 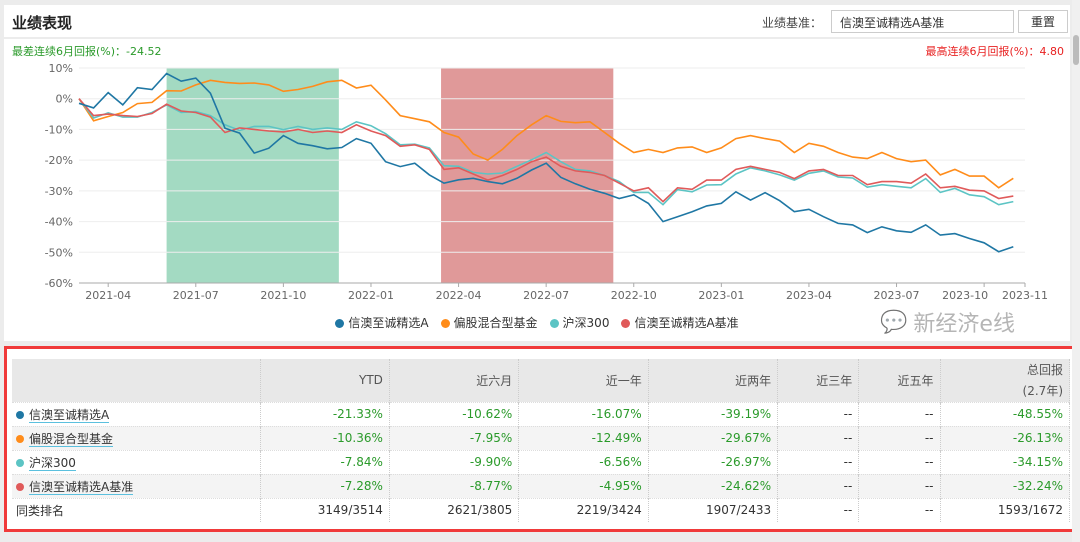 I want to click on y-tick-label: -50%, so click(x=59, y=252).